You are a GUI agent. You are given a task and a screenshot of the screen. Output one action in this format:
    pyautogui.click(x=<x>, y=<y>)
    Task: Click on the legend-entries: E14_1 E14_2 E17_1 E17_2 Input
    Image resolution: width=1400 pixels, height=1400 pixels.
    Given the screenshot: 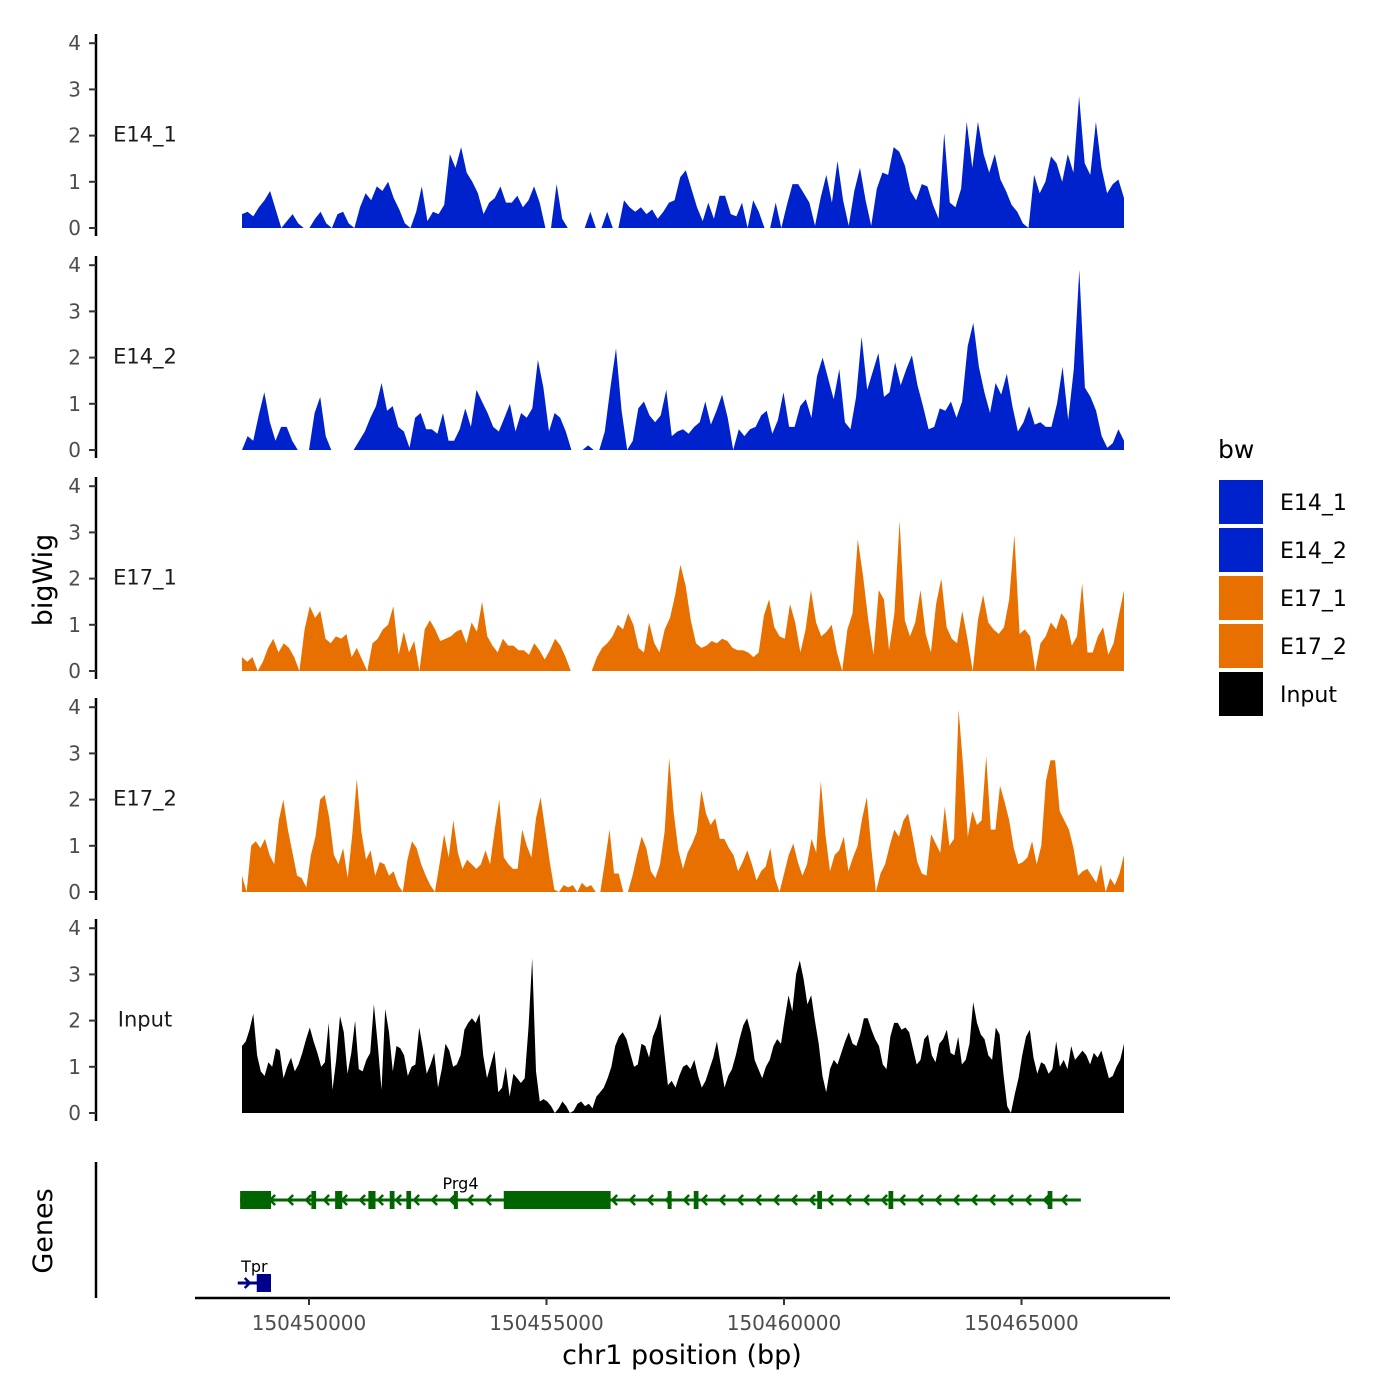 What is the action you would take?
    pyautogui.click(x=1283, y=598)
    